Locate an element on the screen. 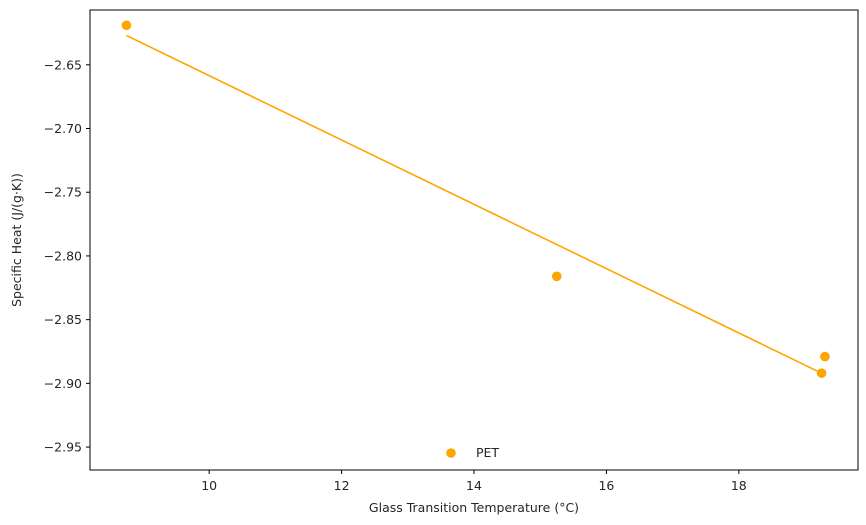  x-tick-label: 12 is located at coordinates (342, 485).